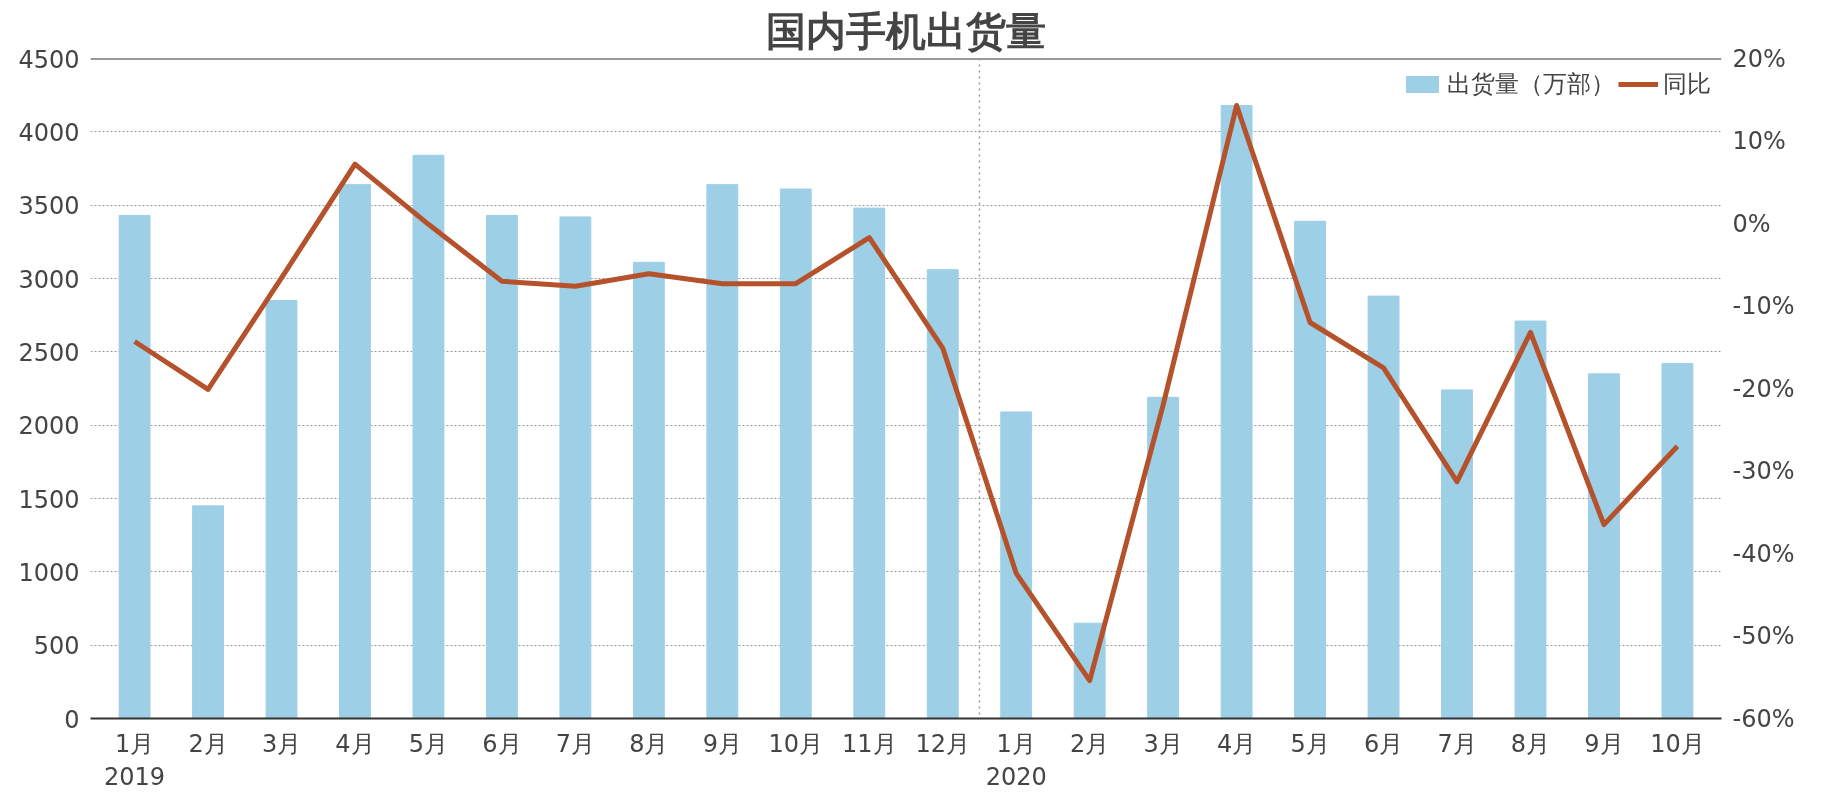 Image resolution: width=1831 pixels, height=794 pixels. I want to click on y-tick-label: 1500, so click(49, 499).